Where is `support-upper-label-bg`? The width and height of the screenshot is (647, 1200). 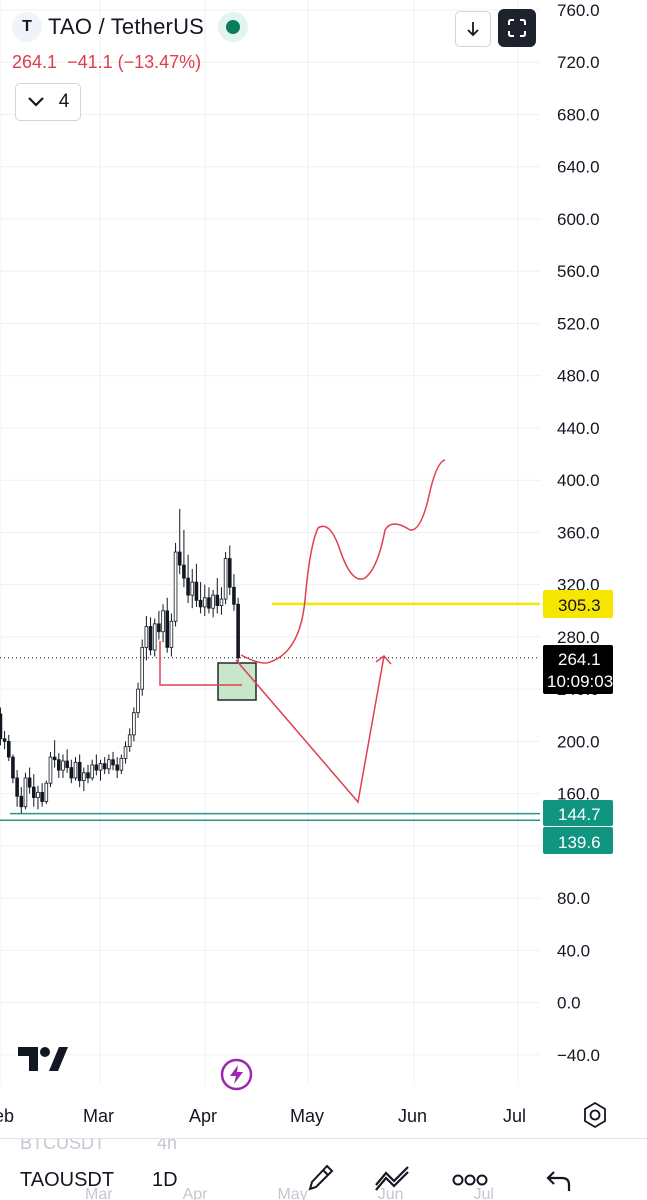 support-upper-label-bg is located at coordinates (578, 813).